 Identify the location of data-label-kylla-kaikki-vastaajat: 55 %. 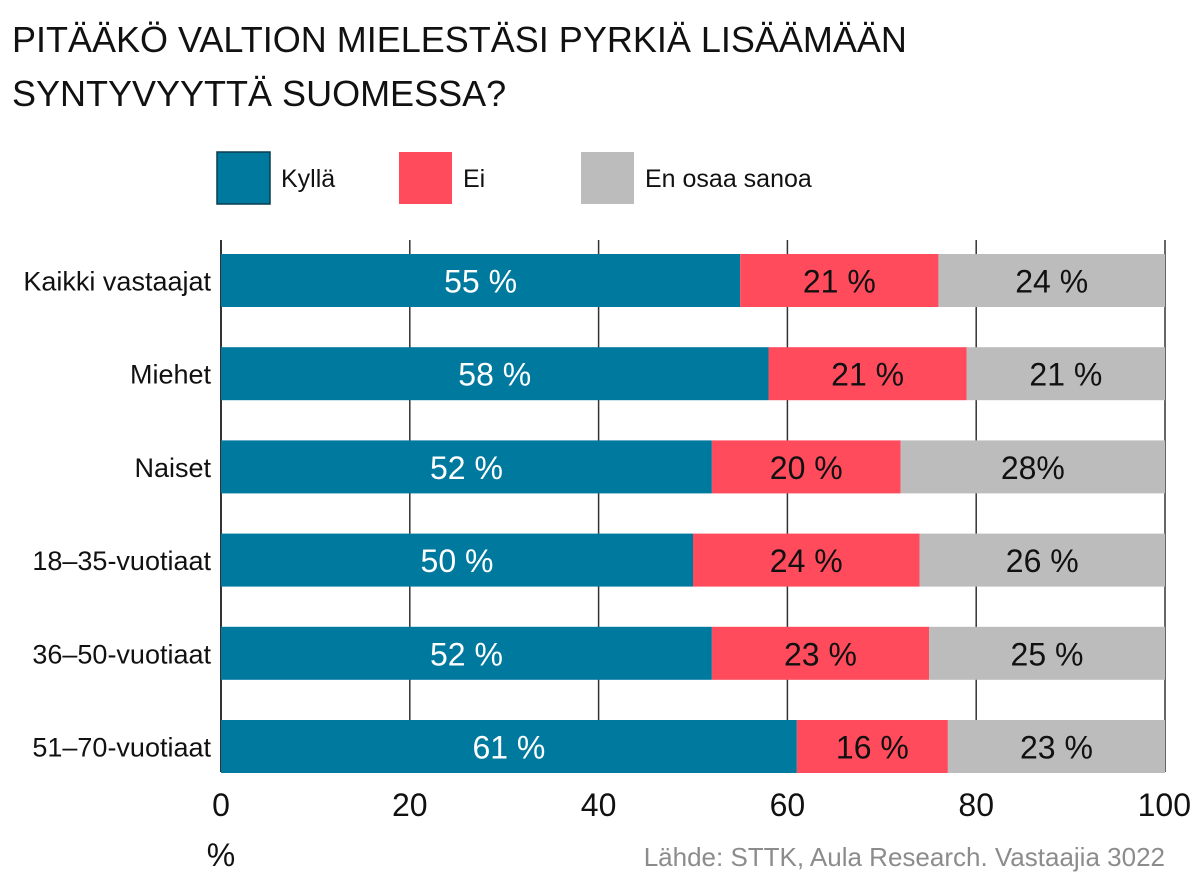
(480, 282).